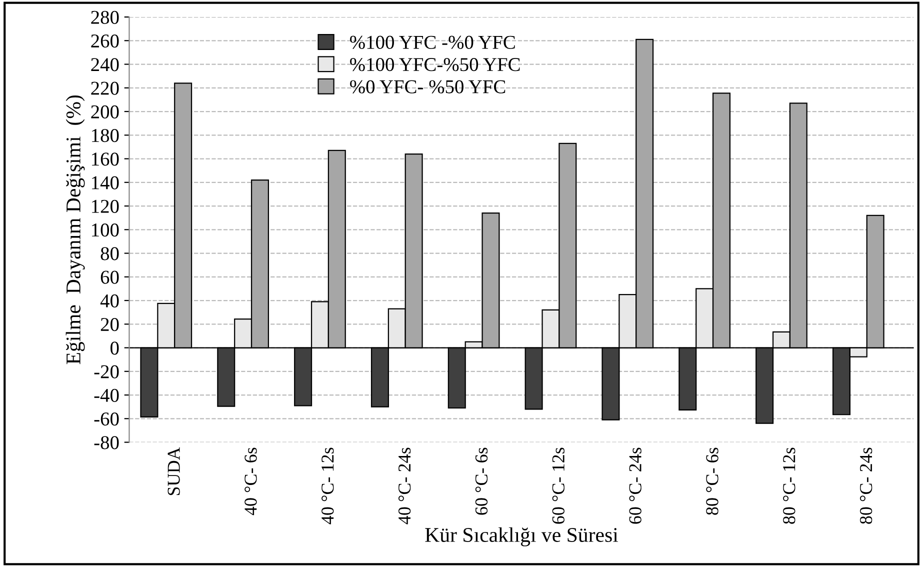 The image size is (923, 567). Describe the element at coordinates (250, 482) in the screenshot. I see `x-tick-label: 40 °C- 6s` at that location.